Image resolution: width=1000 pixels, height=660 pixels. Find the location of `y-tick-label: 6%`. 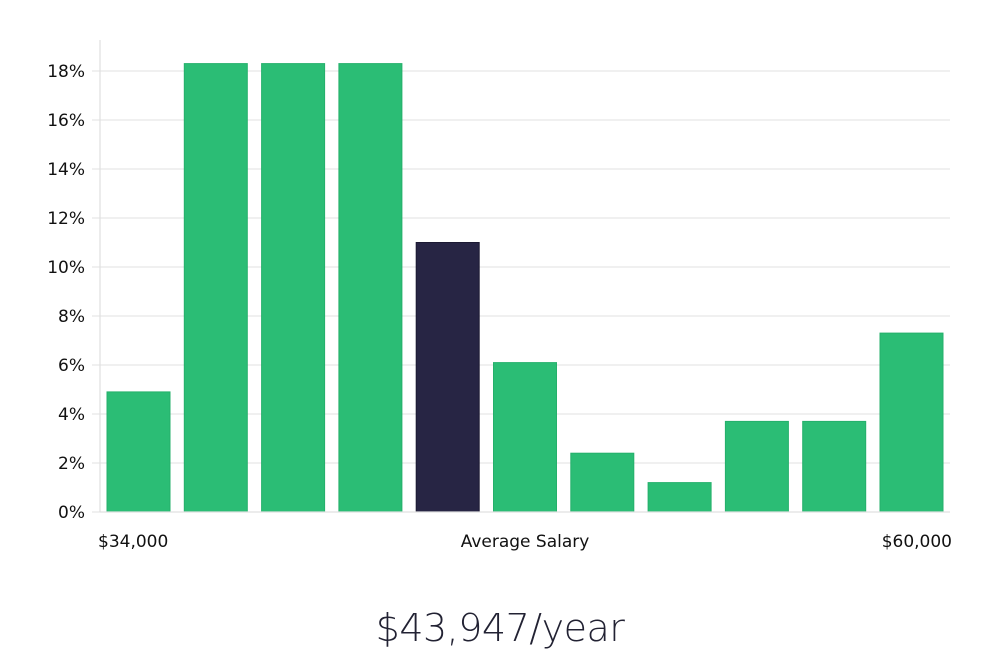

y-tick-label: 6% is located at coordinates (71, 366).